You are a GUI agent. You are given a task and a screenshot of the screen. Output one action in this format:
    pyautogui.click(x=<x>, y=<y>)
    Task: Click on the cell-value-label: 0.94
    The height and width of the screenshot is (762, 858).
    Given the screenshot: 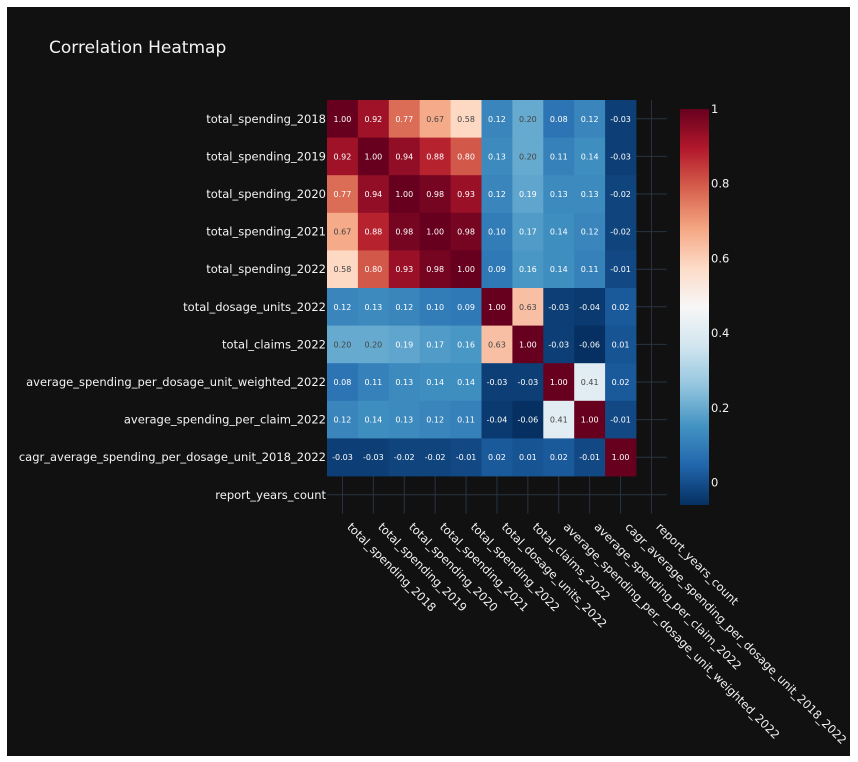 What is the action you would take?
    pyautogui.click(x=373, y=194)
    